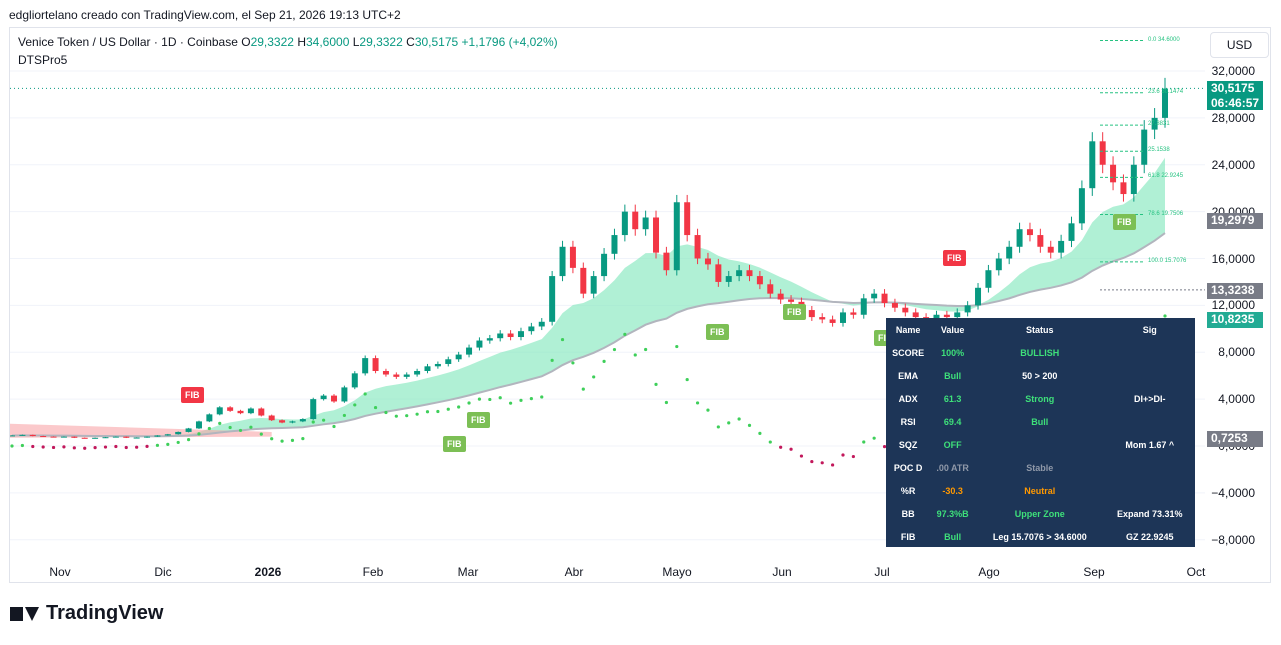  Describe the element at coordinates (86, 613) in the screenshot. I see `tradingview-logo: TradingView` at that location.